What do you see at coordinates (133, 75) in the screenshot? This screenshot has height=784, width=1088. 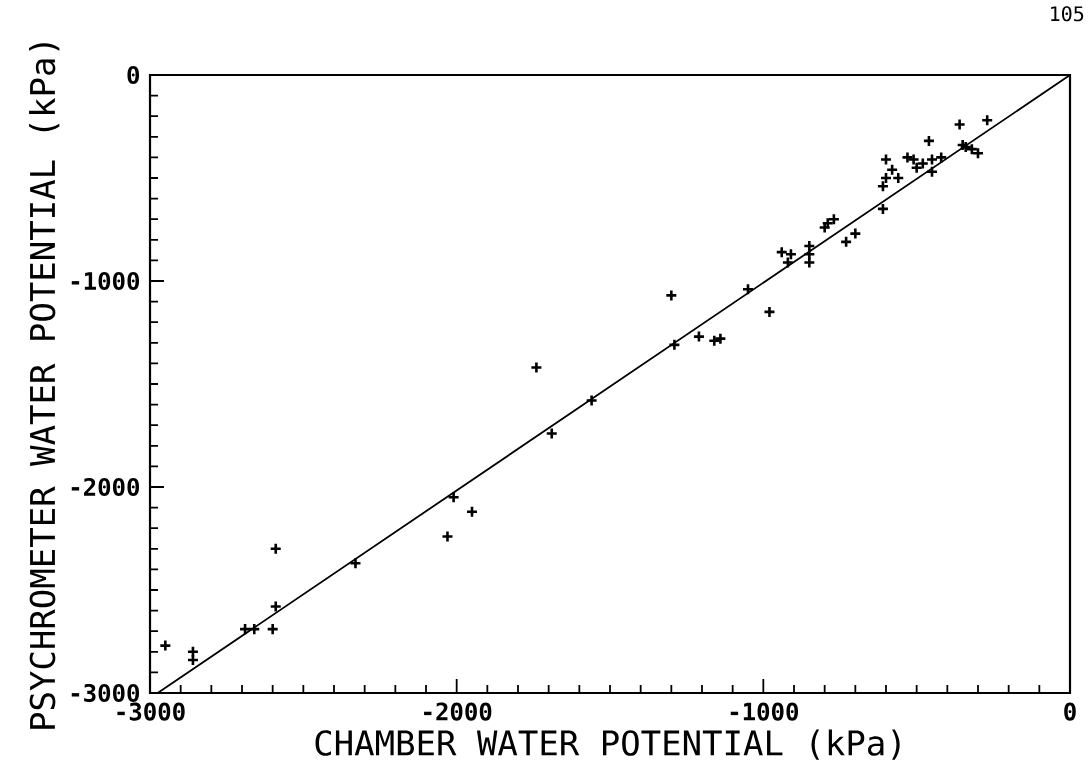 I see `y-tick-label: 0` at bounding box center [133, 75].